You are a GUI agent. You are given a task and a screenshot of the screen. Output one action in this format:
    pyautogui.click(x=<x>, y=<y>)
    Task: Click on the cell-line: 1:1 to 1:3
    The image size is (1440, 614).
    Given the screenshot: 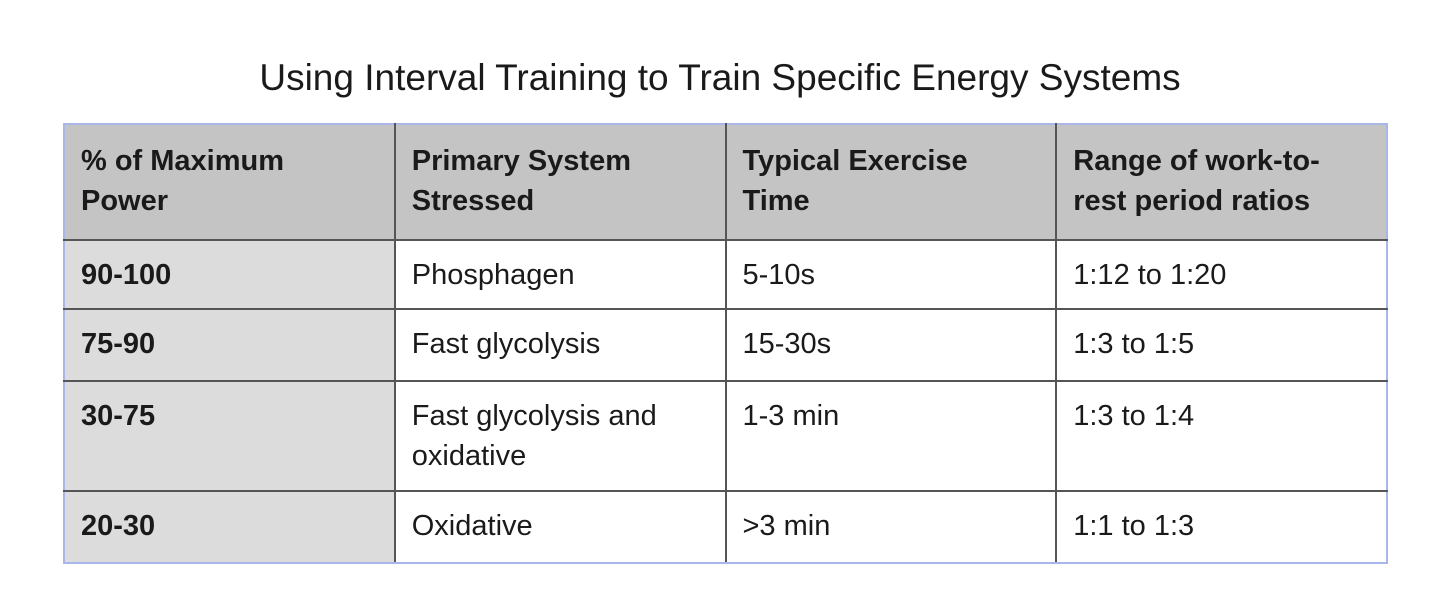 What is the action you would take?
    pyautogui.click(x=1134, y=526)
    